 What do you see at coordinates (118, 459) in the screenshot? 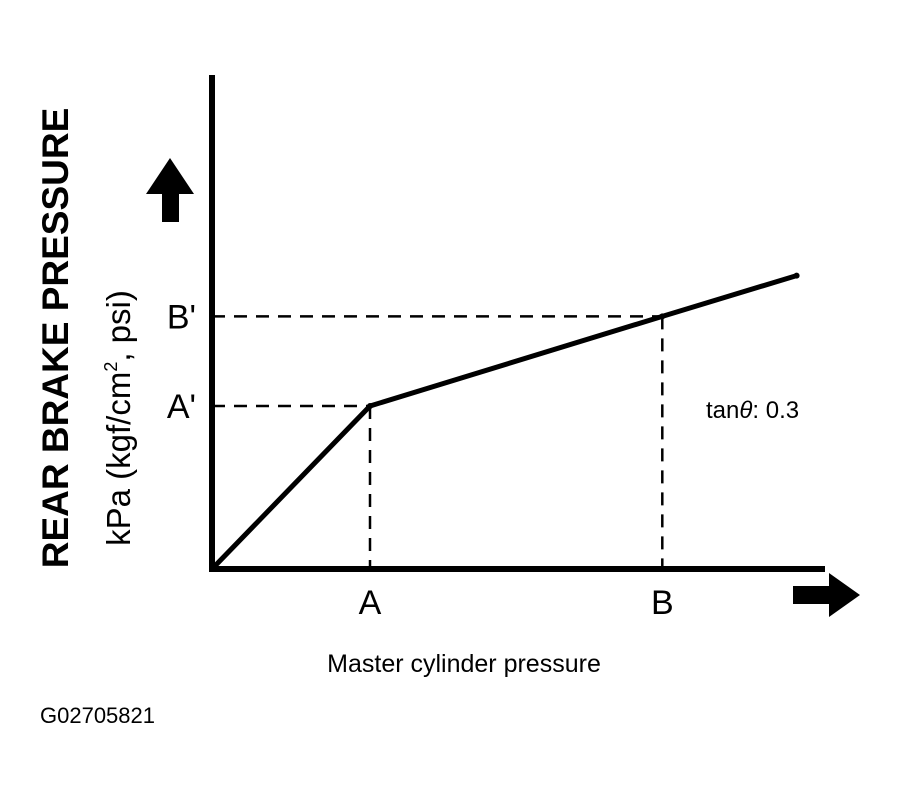
I see `y-units-prefix: kPa (kgf/cm` at bounding box center [118, 459].